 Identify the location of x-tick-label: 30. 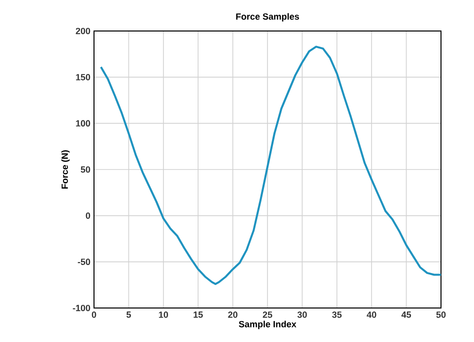
(302, 315).